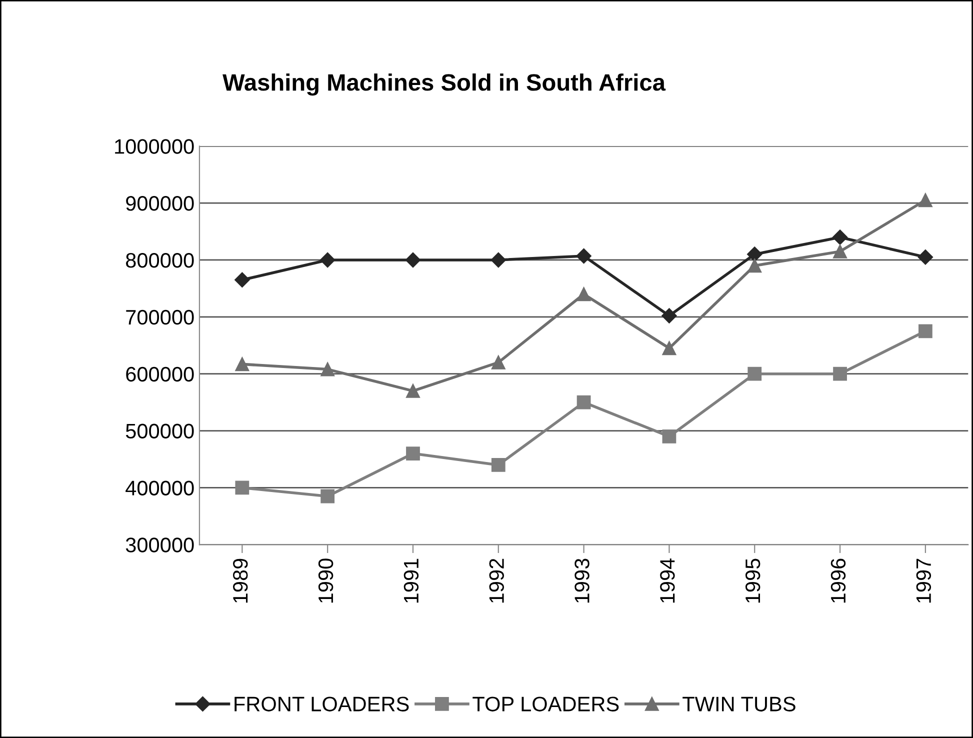 The height and width of the screenshot is (738, 973). What do you see at coordinates (160, 260) in the screenshot?
I see `y-tick-label: 800000` at bounding box center [160, 260].